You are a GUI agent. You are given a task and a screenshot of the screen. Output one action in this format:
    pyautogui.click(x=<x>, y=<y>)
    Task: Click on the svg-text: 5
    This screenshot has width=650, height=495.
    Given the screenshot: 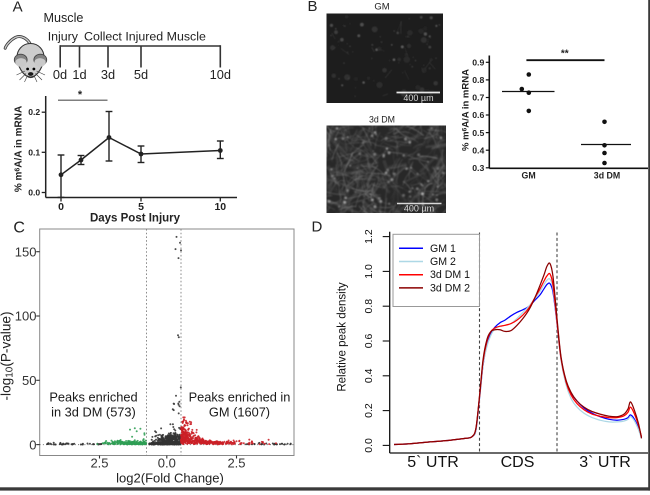 What is the action you would take?
    pyautogui.click(x=141, y=207)
    